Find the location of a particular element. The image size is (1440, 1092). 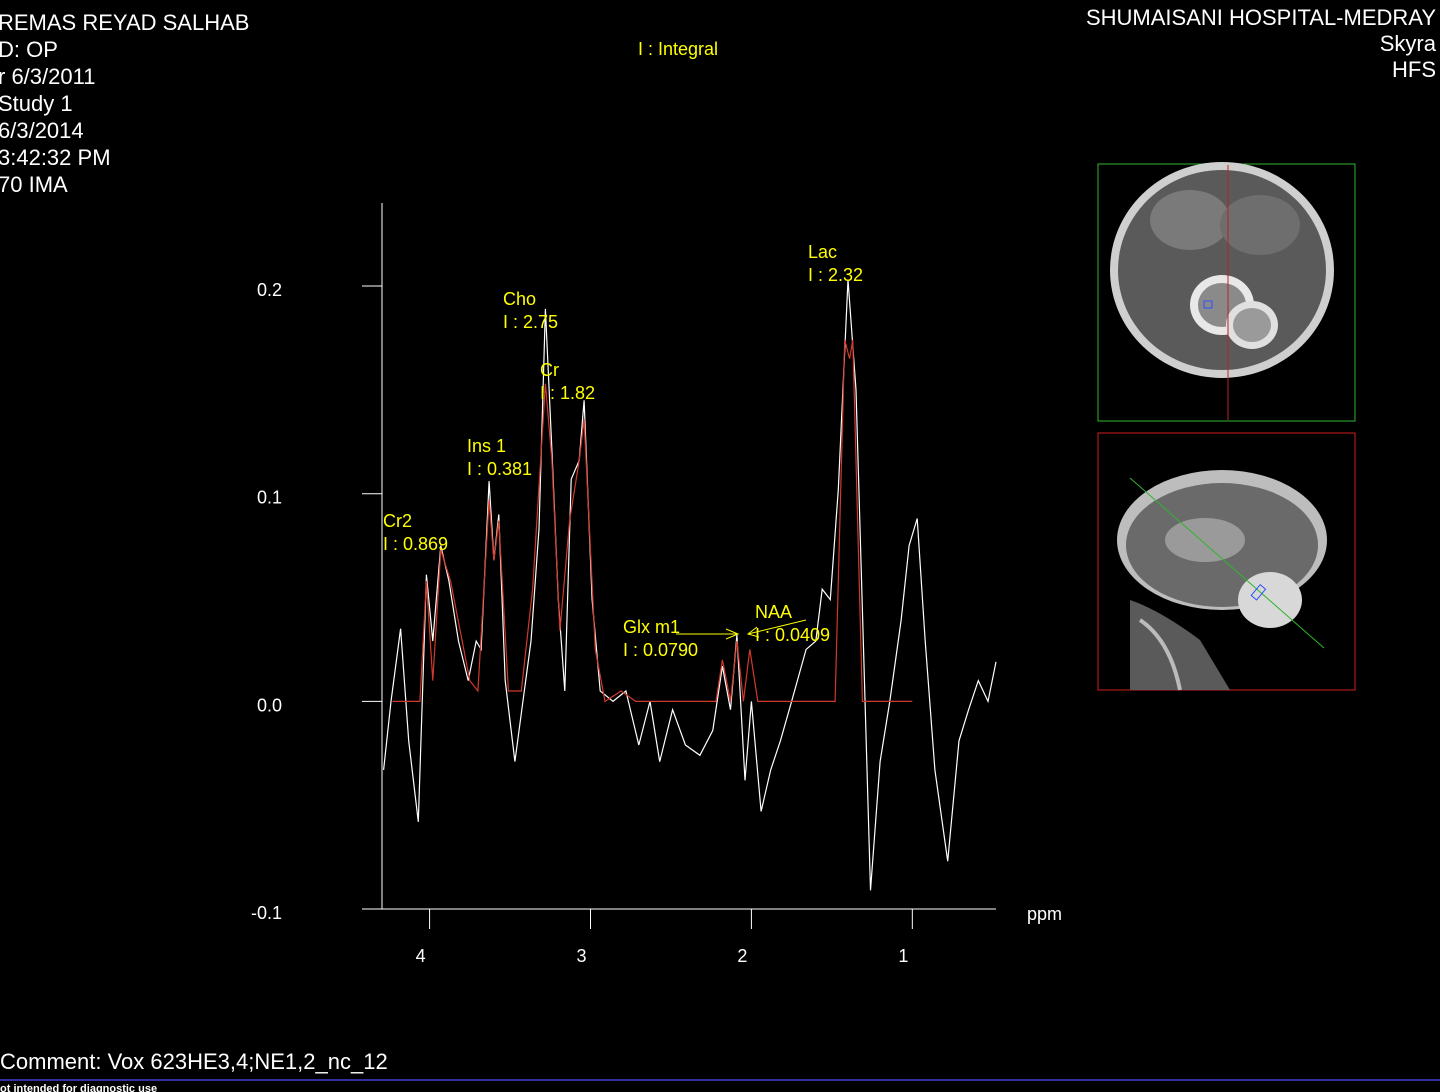

peak-integral: I : 1.82 is located at coordinates (567, 393).